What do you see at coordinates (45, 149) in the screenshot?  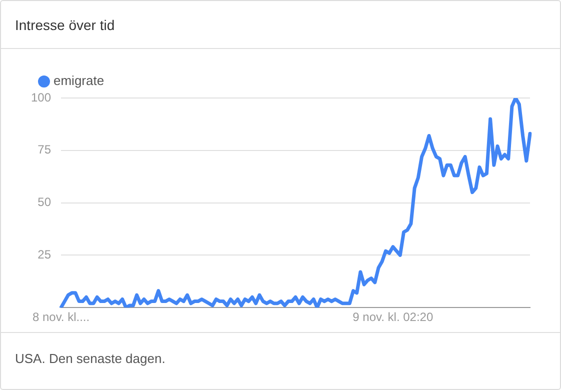 I see `y-tick-label: 75` at bounding box center [45, 149].